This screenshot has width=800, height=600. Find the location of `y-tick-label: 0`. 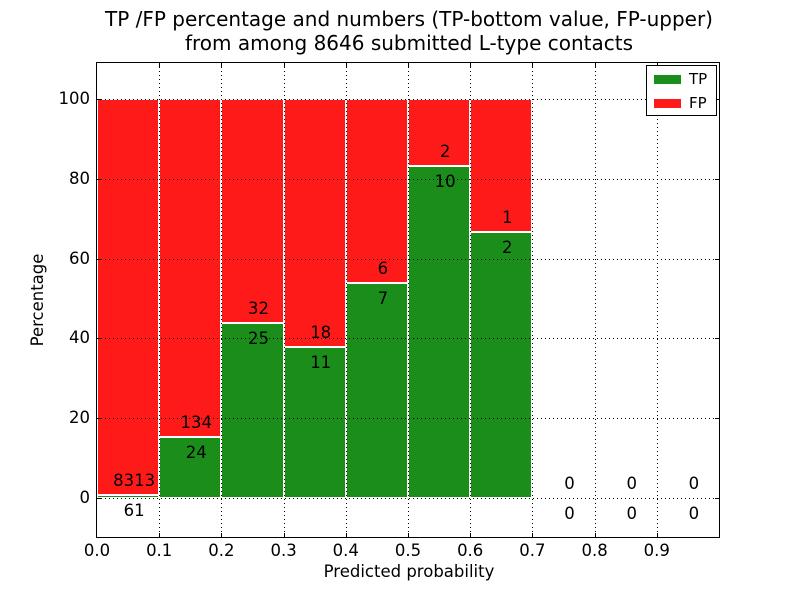

y-tick-label: 0 is located at coordinates (85, 497).